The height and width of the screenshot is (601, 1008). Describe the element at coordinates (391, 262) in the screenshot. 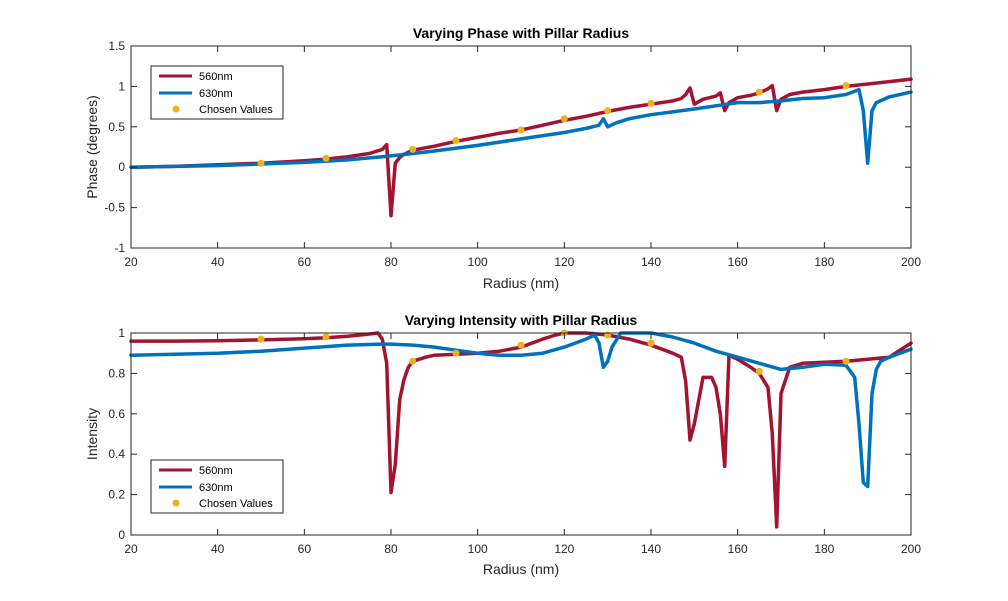

I see `phase-x-tick-label: 80` at that location.